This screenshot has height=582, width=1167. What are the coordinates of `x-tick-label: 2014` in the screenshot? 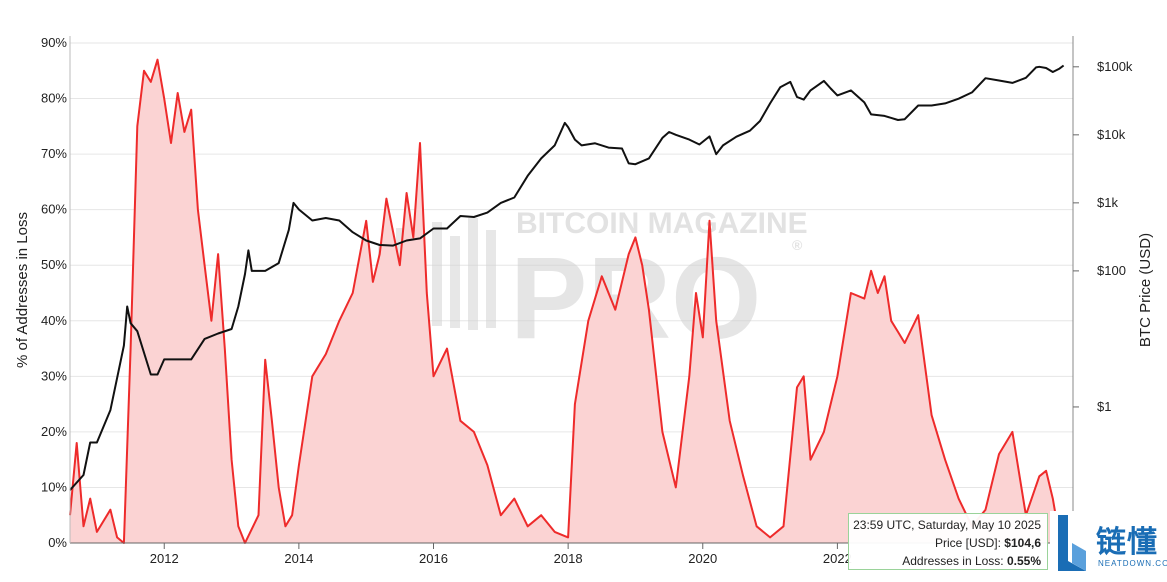 It's located at (298, 558).